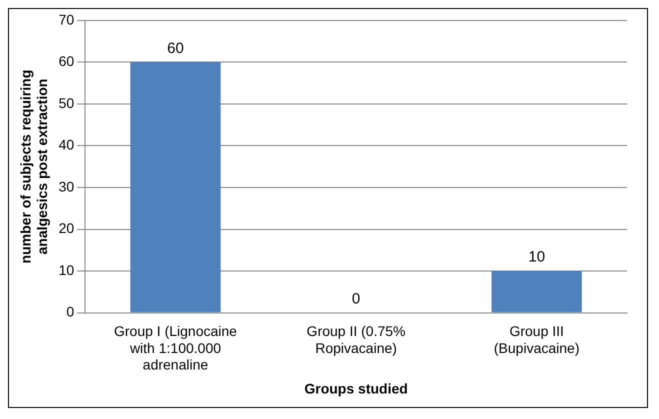 This screenshot has height=419, width=659. I want to click on y-tick-label: 10, so click(66, 270).